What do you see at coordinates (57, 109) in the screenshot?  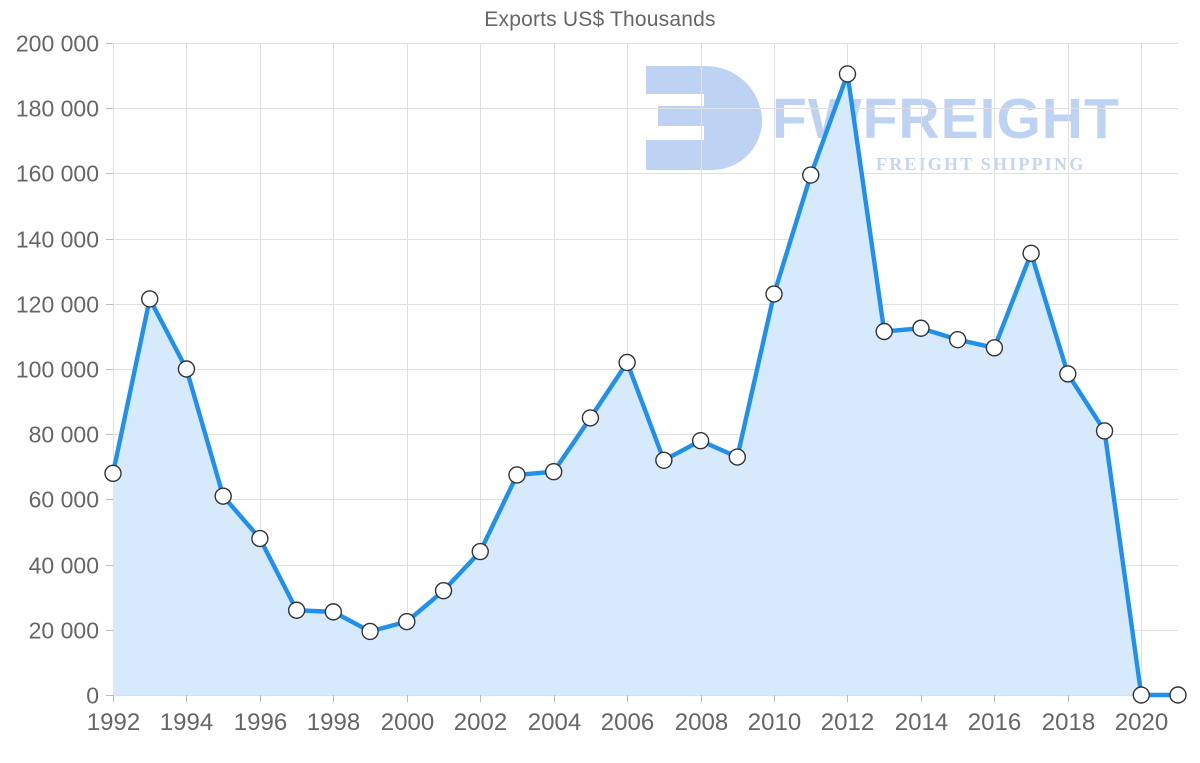 I see `y-tick-label: 180 000` at bounding box center [57, 109].